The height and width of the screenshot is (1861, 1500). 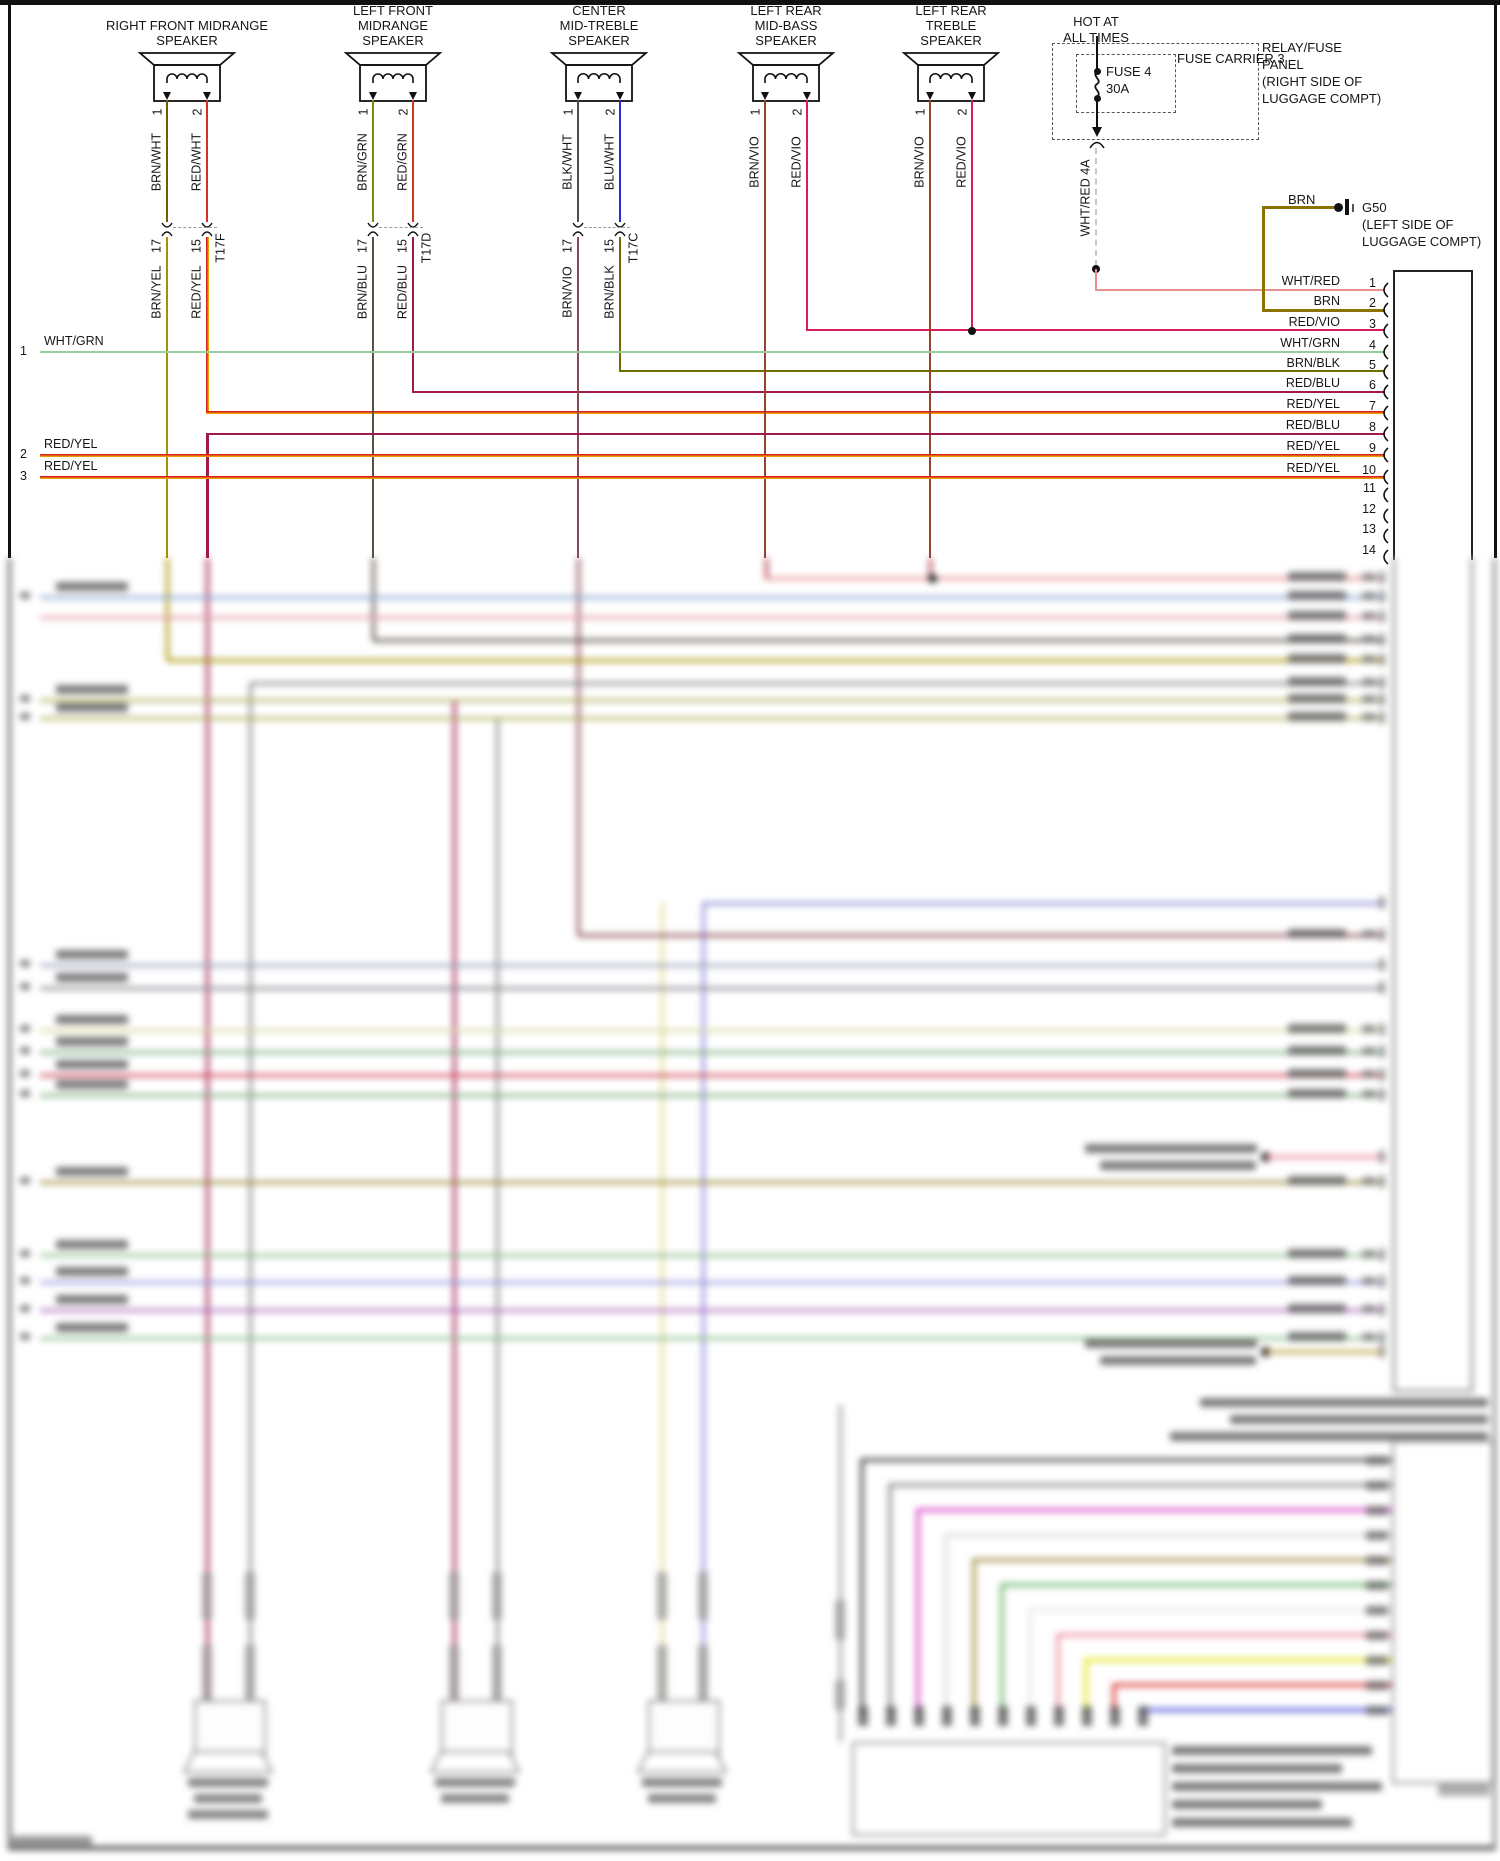 What do you see at coordinates (1372, 385) in the screenshot?
I see `module-pin-number: 6` at bounding box center [1372, 385].